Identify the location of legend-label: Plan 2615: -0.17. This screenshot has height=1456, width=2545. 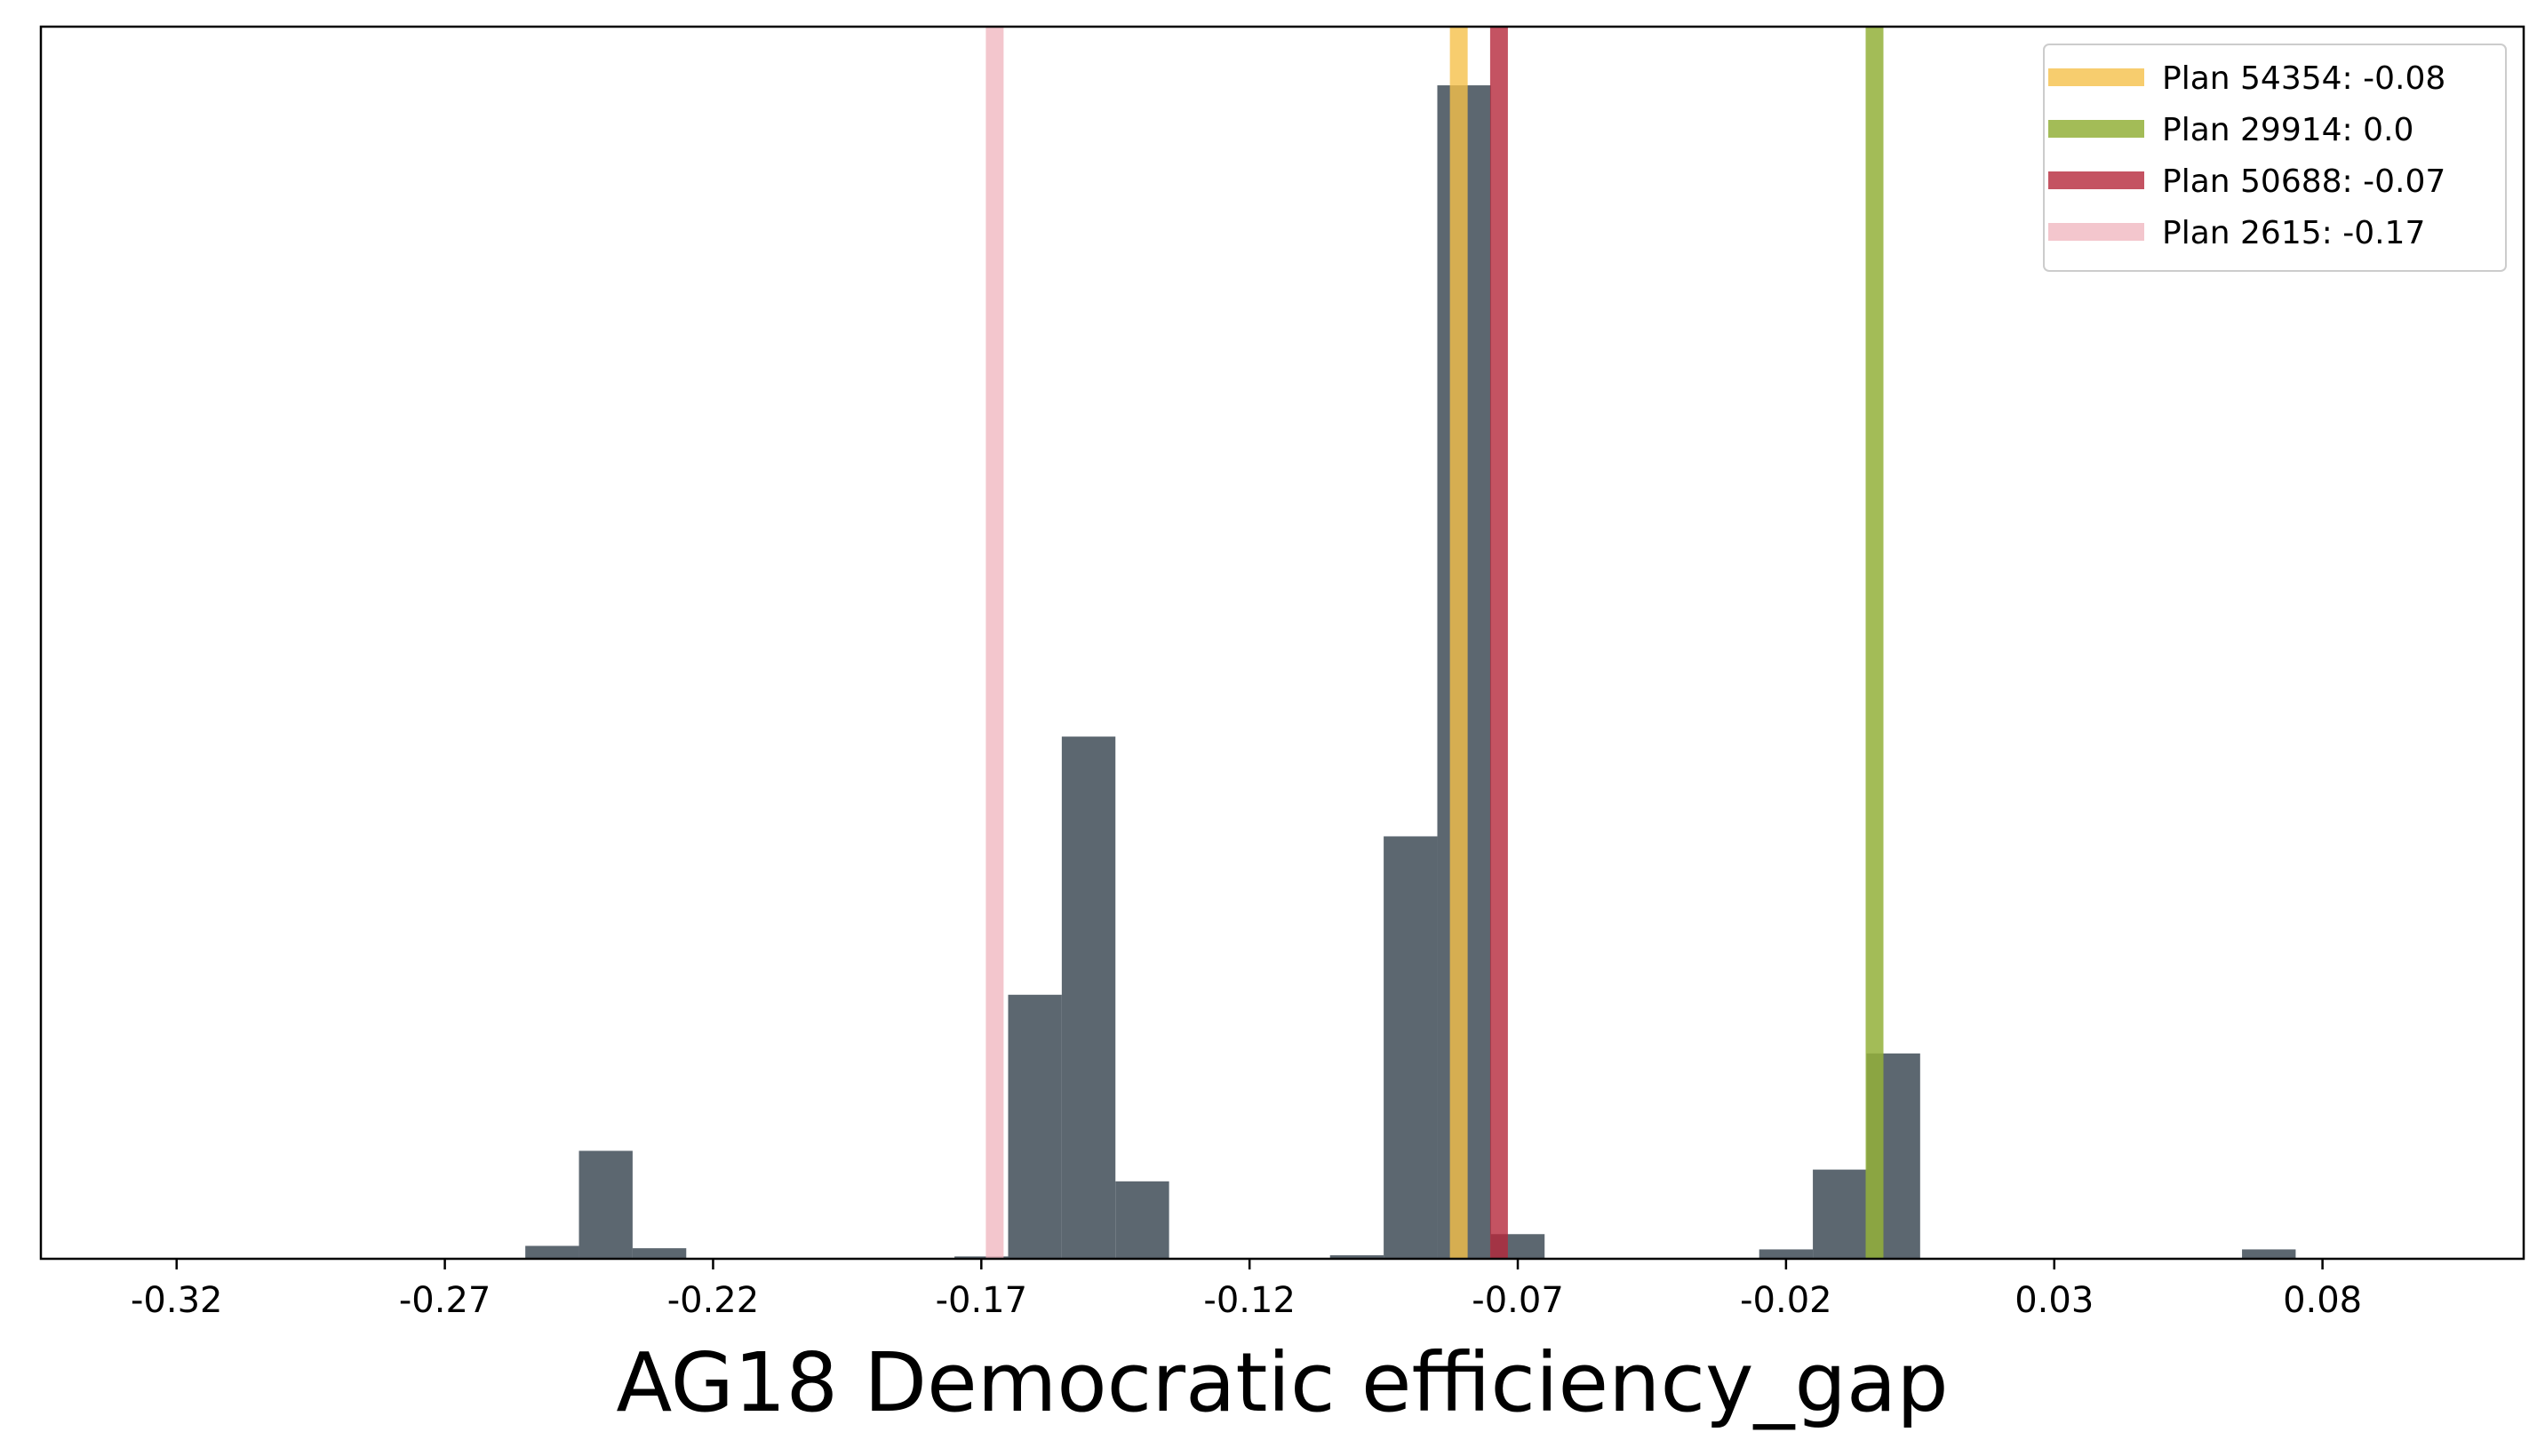
(2293, 233).